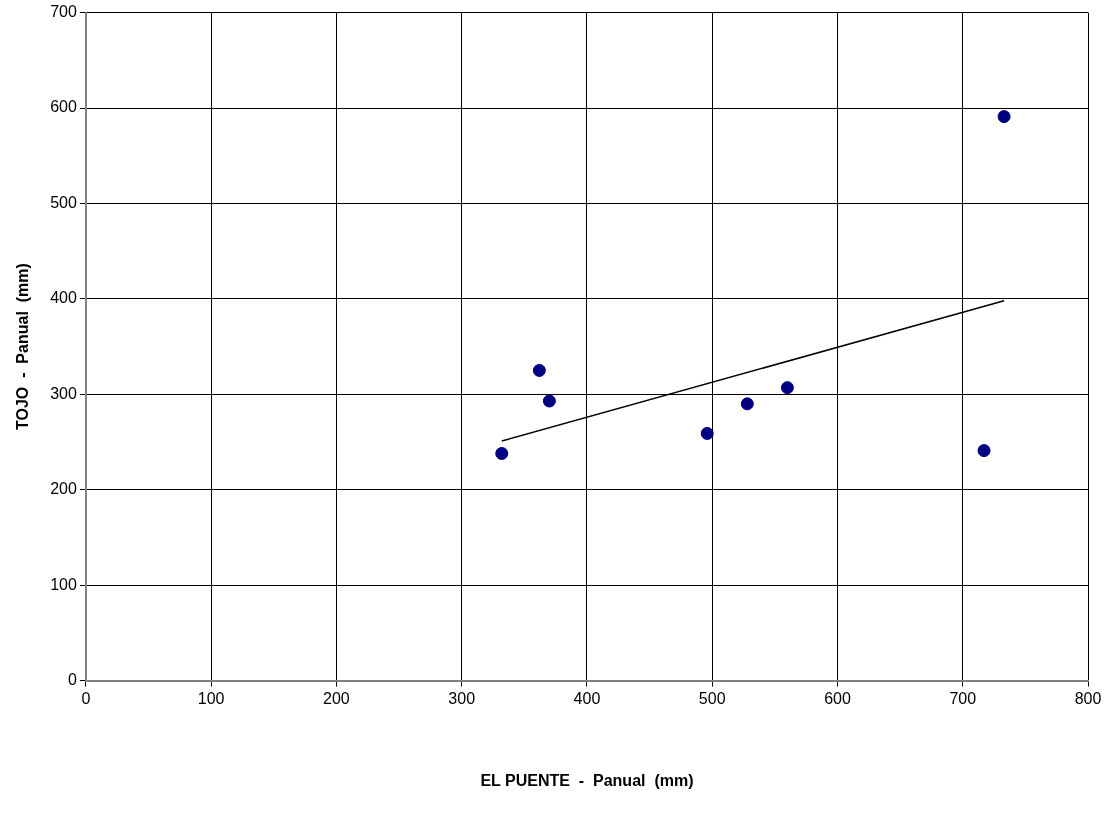 This screenshot has height=825, width=1113. I want to click on x-tick-label: 0, so click(86, 698).